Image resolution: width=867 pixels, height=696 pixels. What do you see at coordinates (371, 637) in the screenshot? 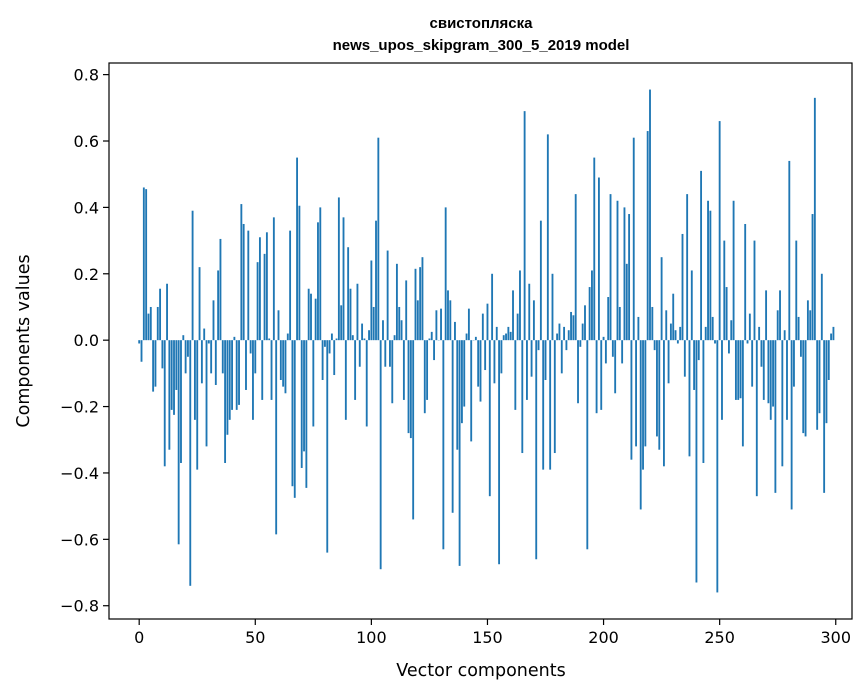
I see `x-tick-label: 100` at bounding box center [371, 637].